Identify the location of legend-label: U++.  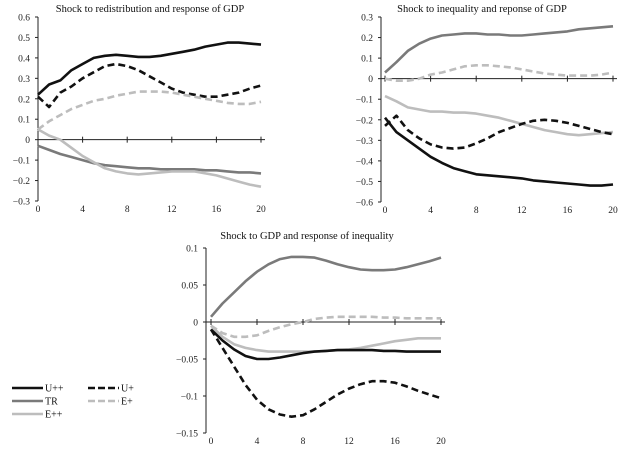
(54, 389).